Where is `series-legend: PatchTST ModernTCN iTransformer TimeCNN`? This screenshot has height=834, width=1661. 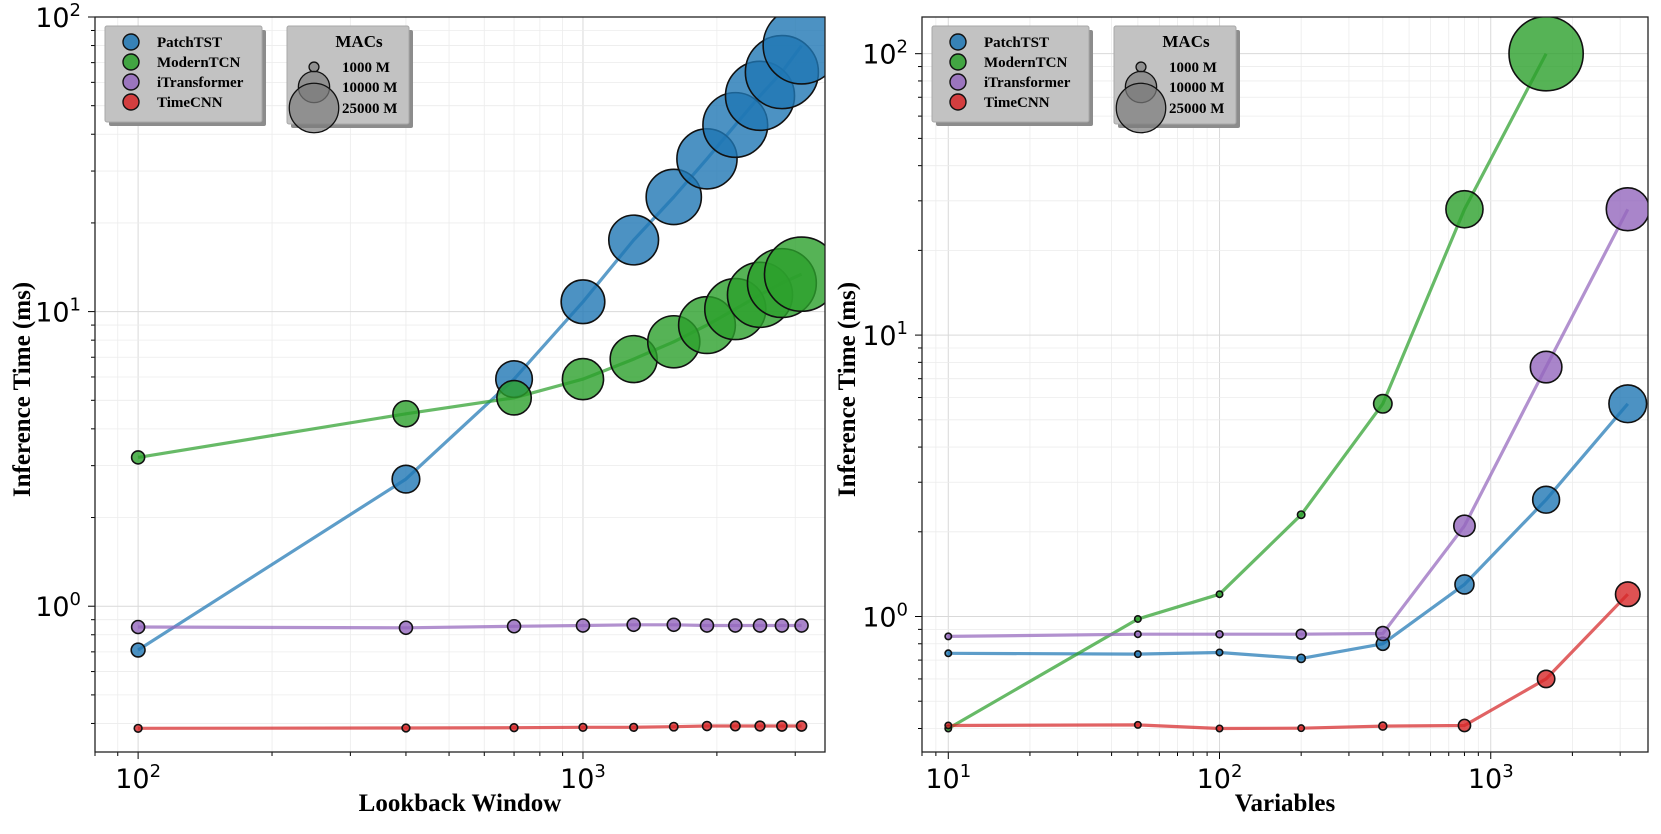
series-legend: PatchTST ModernTCN iTransformer TimeCNN is located at coordinates (1012, 75).